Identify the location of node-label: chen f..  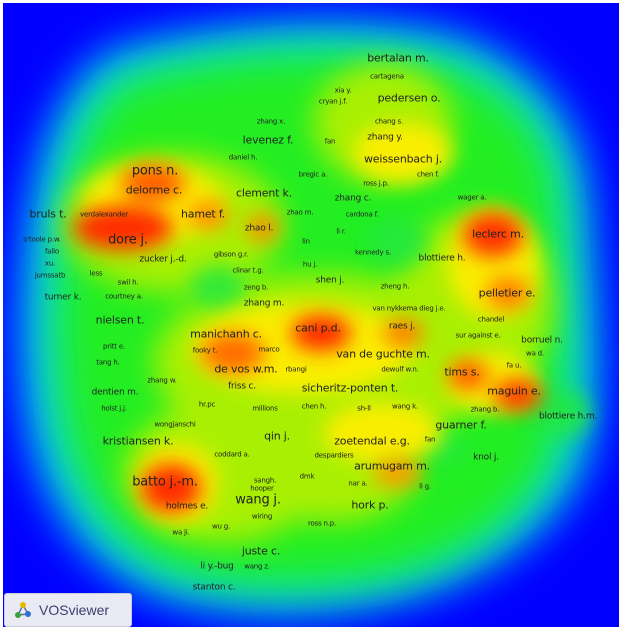
(428, 174).